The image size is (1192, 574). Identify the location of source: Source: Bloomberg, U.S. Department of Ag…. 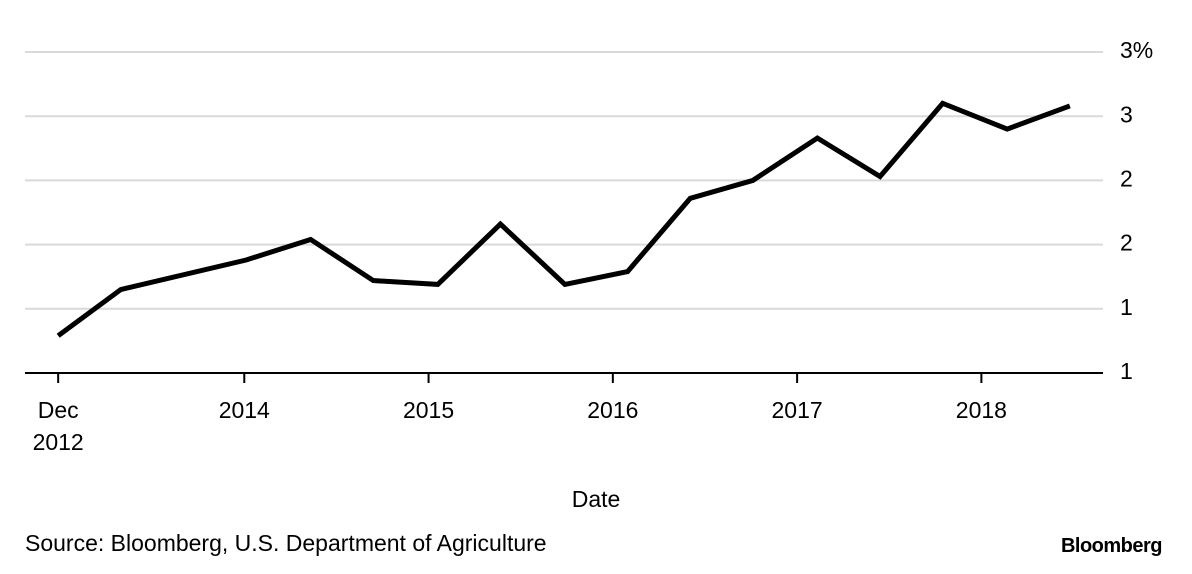
(286, 543).